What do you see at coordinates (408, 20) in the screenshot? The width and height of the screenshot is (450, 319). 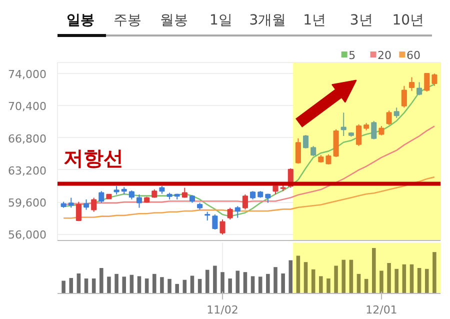 I see `text: 10년` at bounding box center [408, 20].